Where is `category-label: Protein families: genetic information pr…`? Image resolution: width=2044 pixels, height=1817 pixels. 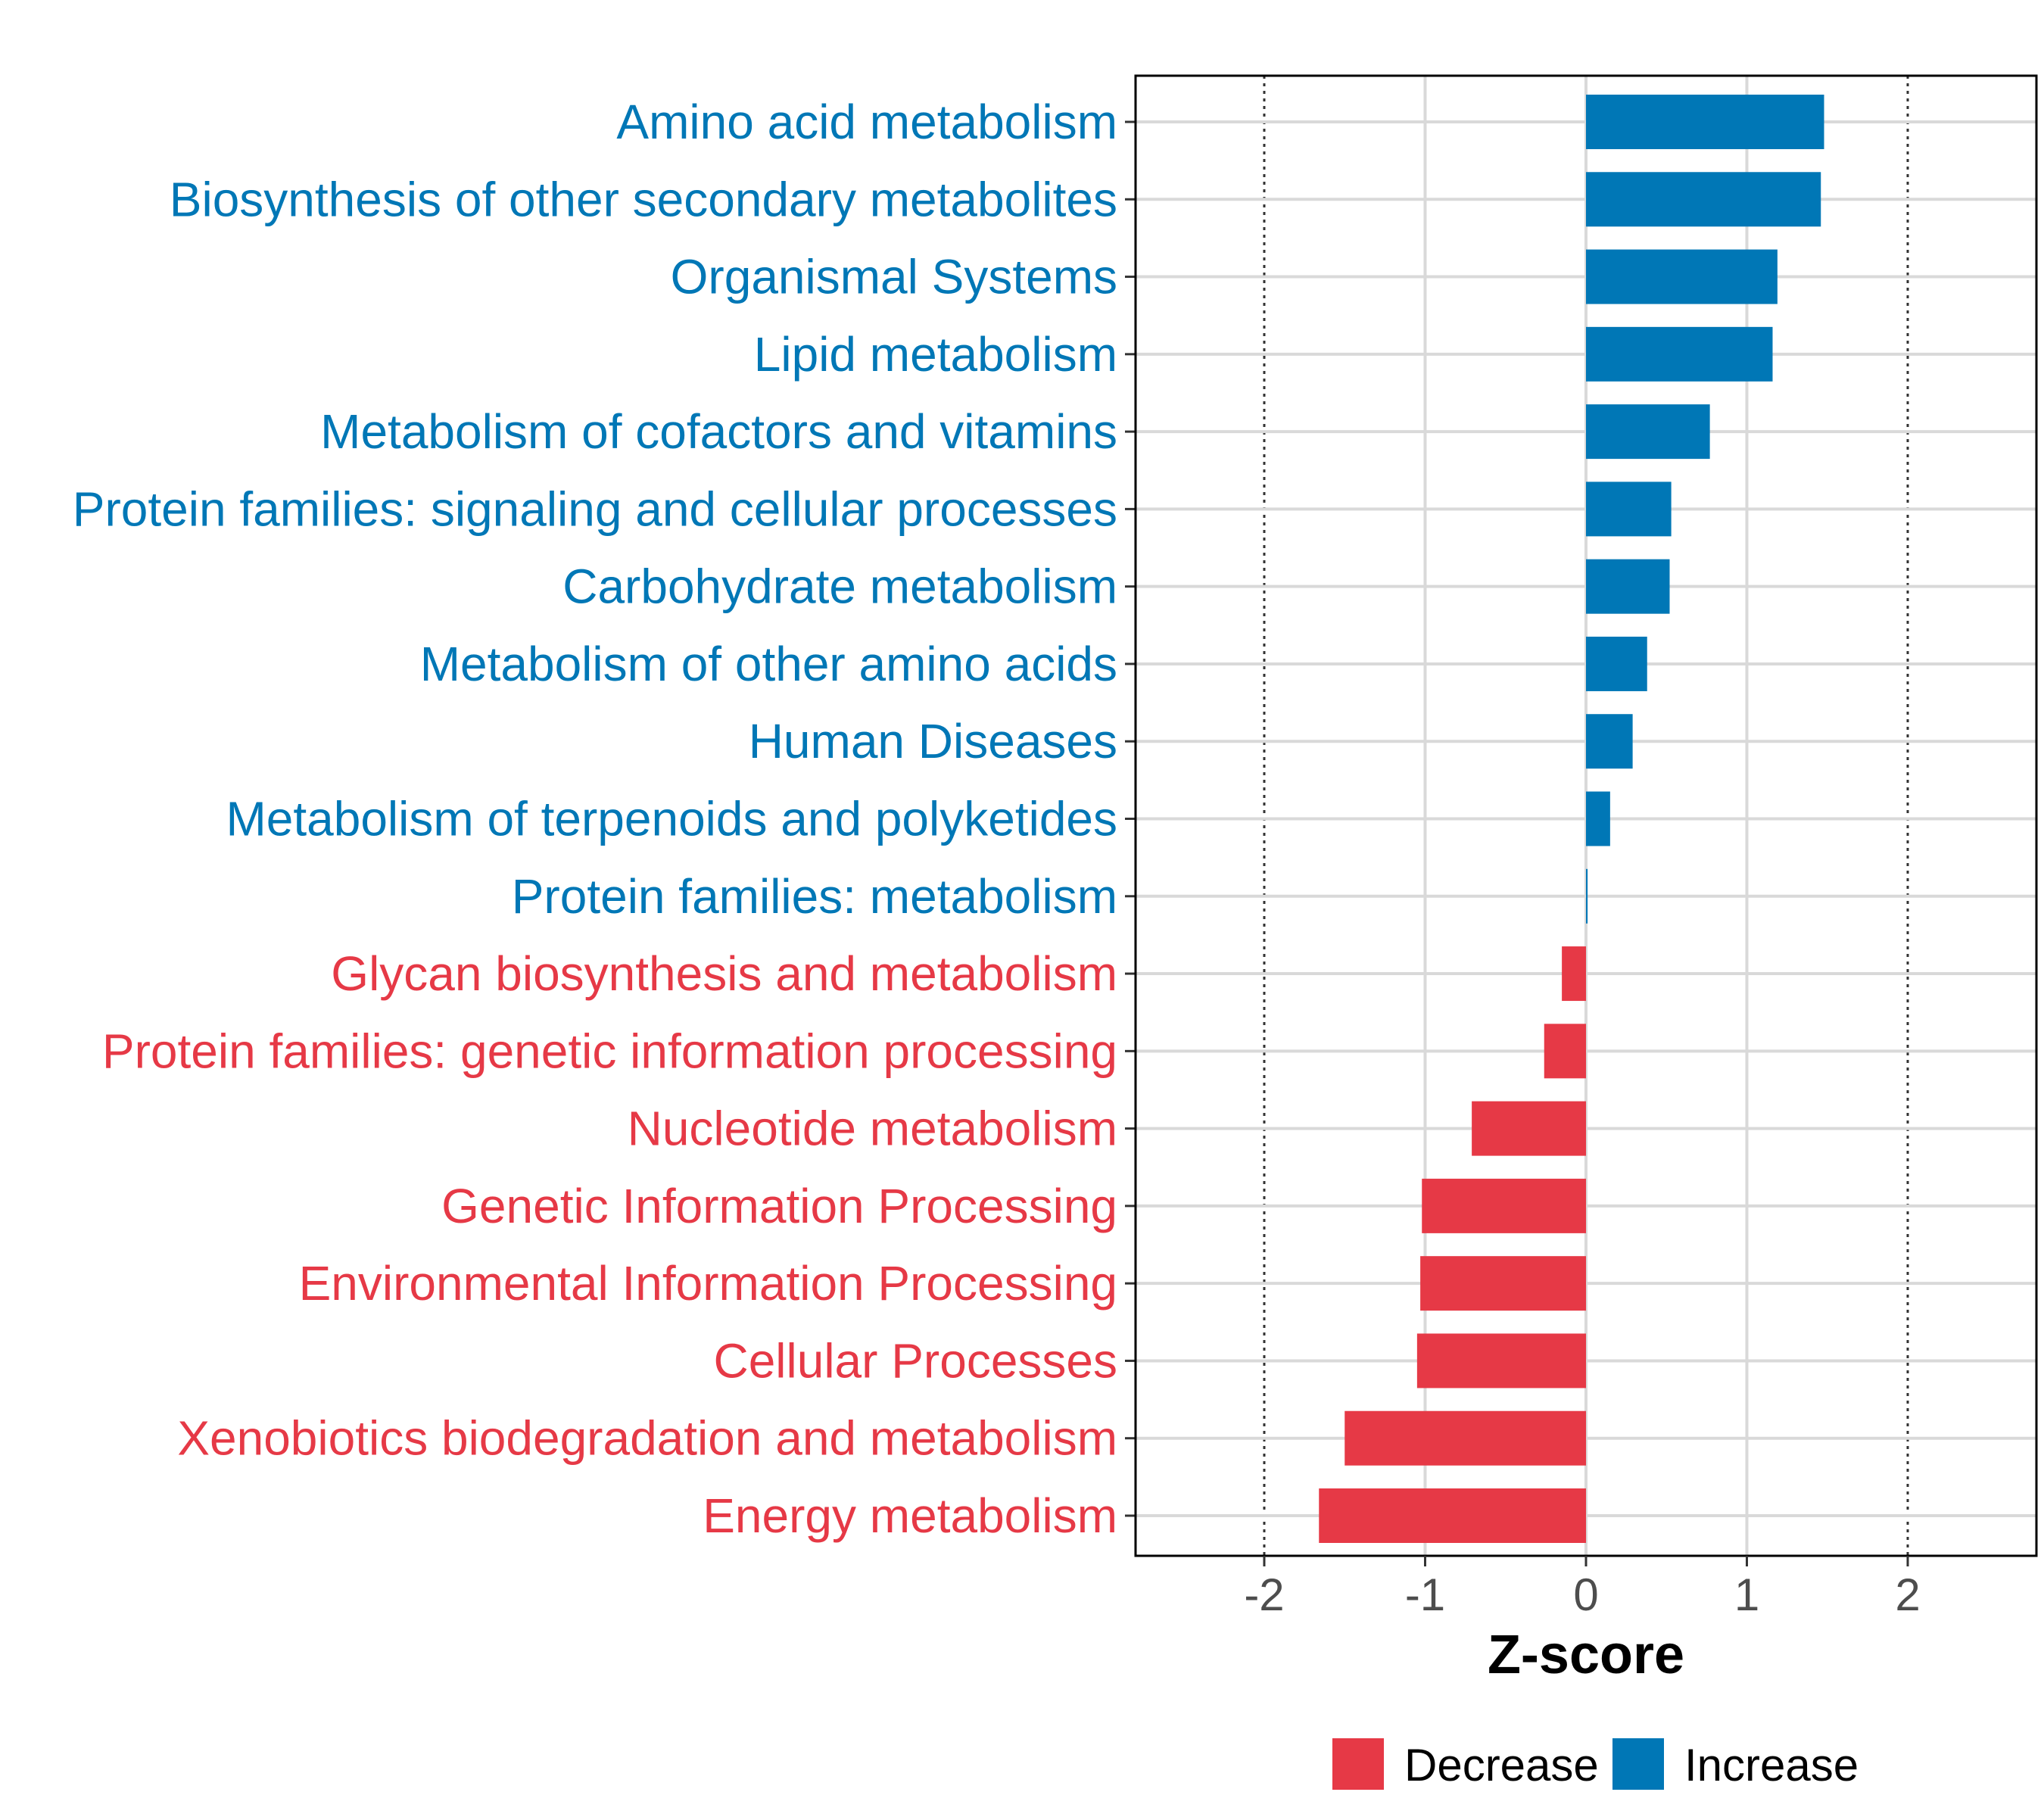 category-label: Protein families: genetic information pr… is located at coordinates (609, 1051).